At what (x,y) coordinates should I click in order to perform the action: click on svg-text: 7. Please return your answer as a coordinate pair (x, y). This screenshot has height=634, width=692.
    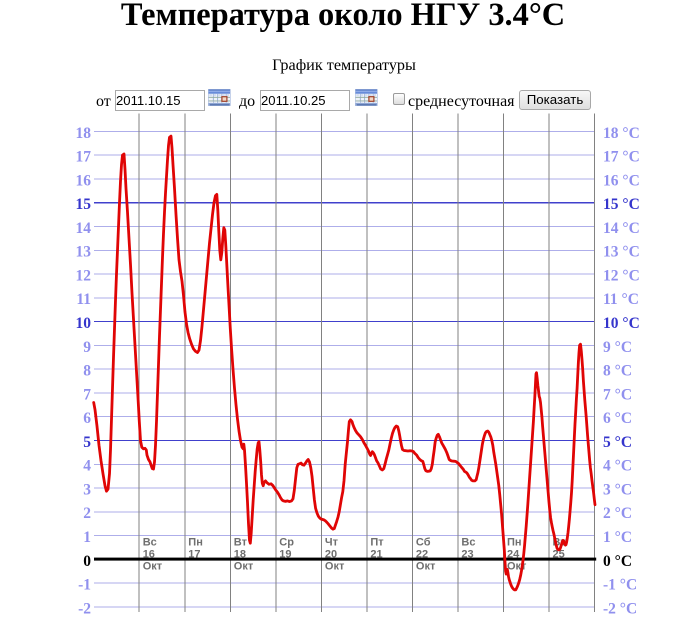
    Looking at the image, I should click on (87, 394).